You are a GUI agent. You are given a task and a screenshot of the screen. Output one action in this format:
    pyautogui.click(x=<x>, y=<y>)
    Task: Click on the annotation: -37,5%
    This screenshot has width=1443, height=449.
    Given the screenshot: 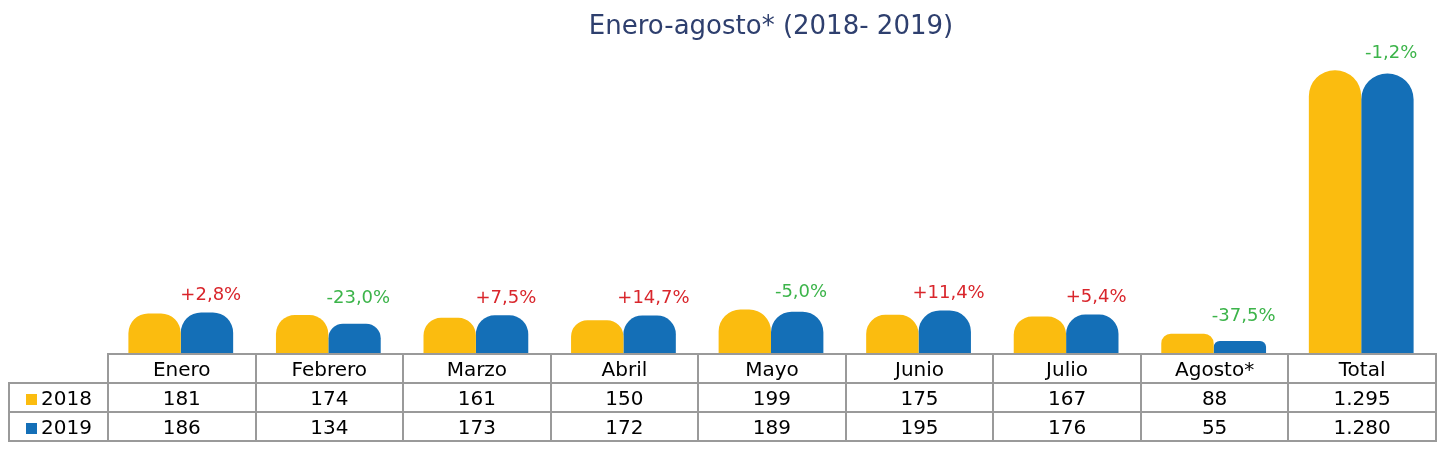 What is the action you would take?
    pyautogui.click(x=1243, y=315)
    